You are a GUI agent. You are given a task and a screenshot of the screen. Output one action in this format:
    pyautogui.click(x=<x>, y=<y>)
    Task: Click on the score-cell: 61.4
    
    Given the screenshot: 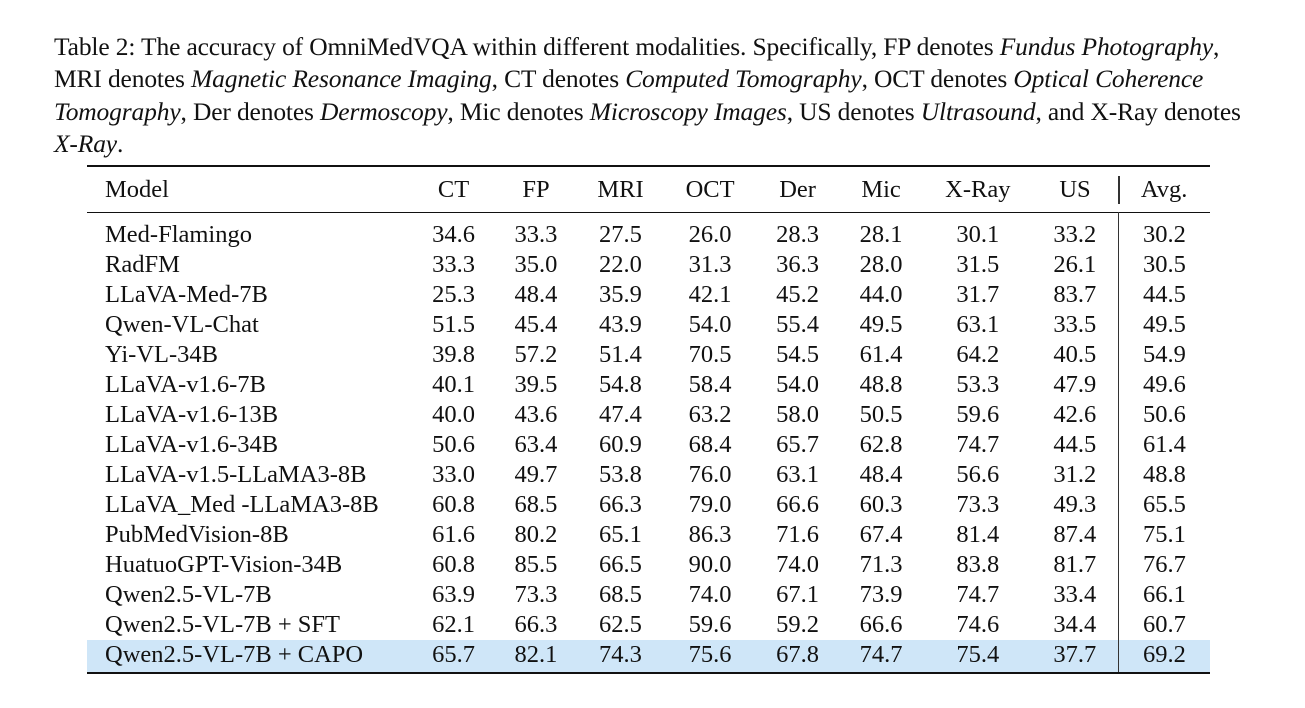 What is the action you would take?
    pyautogui.click(x=881, y=354)
    